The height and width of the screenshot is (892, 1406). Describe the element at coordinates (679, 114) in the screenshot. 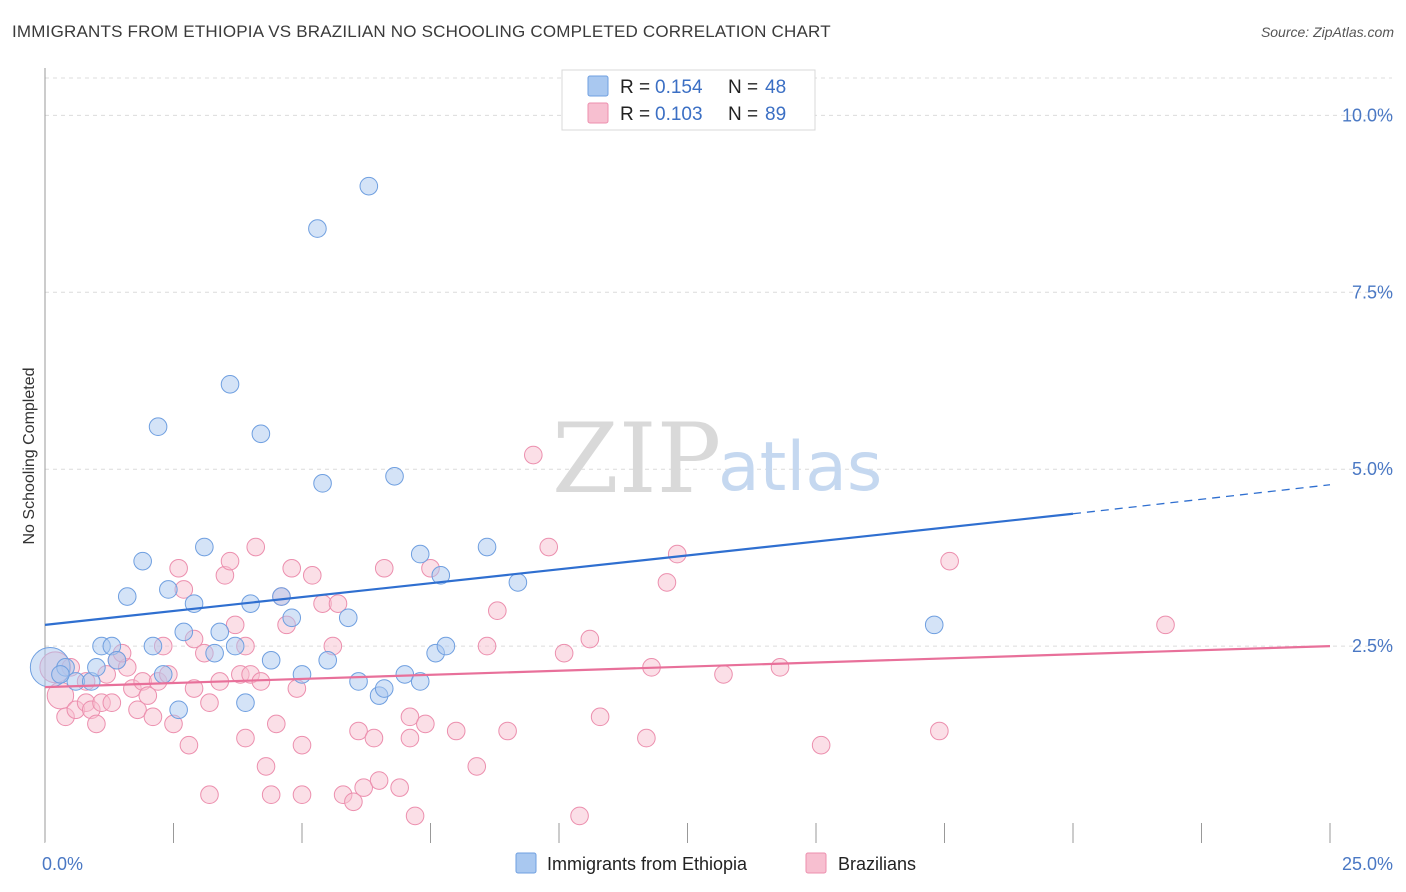

I see `legend-r-value-2: 0.103` at that location.